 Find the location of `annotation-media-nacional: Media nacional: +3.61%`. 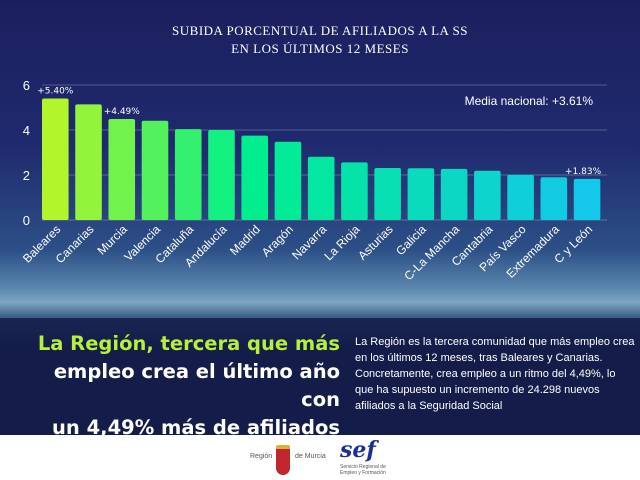

annotation-media-nacional: Media nacional: +3.61% is located at coordinates (529, 101).